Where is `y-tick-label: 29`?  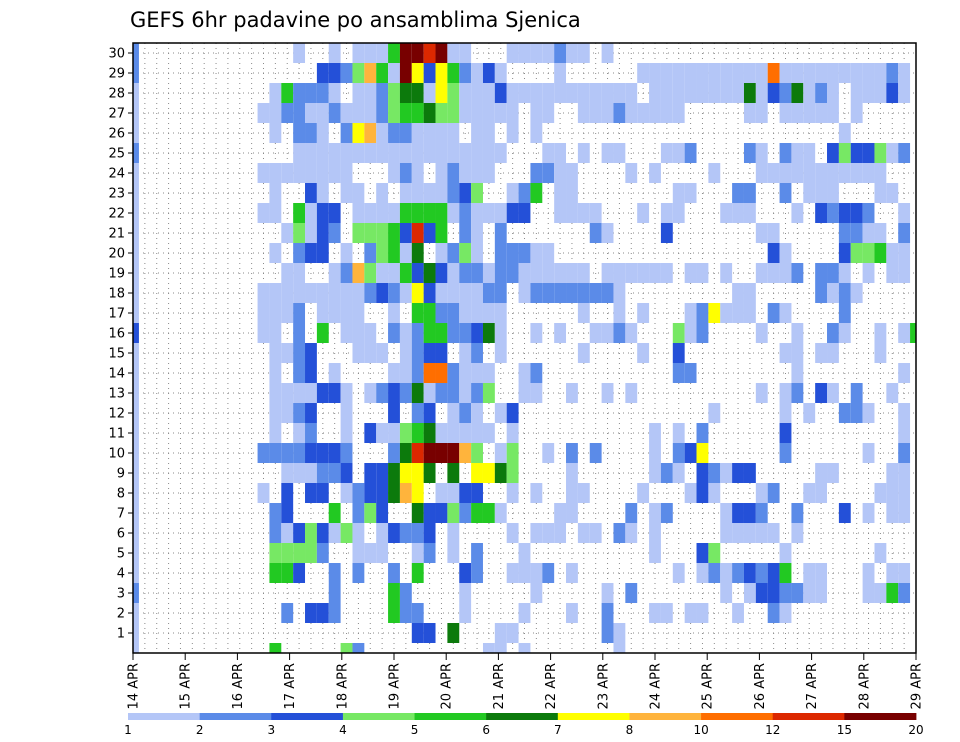 y-tick-label: 29 is located at coordinates (116, 74).